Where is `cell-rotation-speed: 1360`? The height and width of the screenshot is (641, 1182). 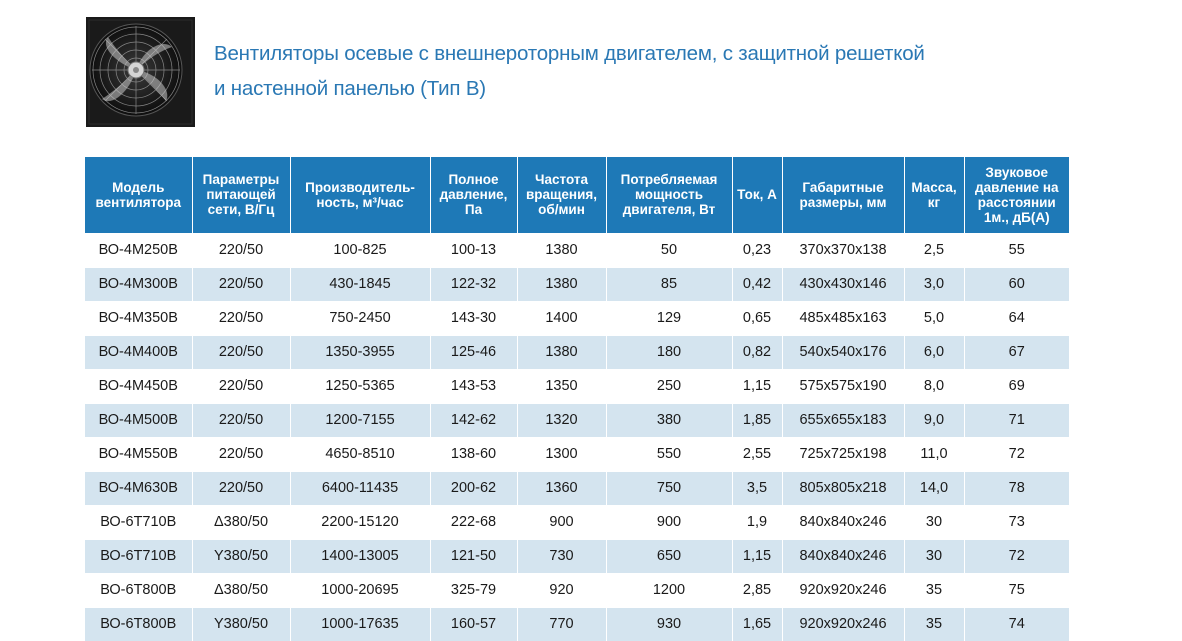
cell-rotation-speed: 1360 is located at coordinates (561, 487).